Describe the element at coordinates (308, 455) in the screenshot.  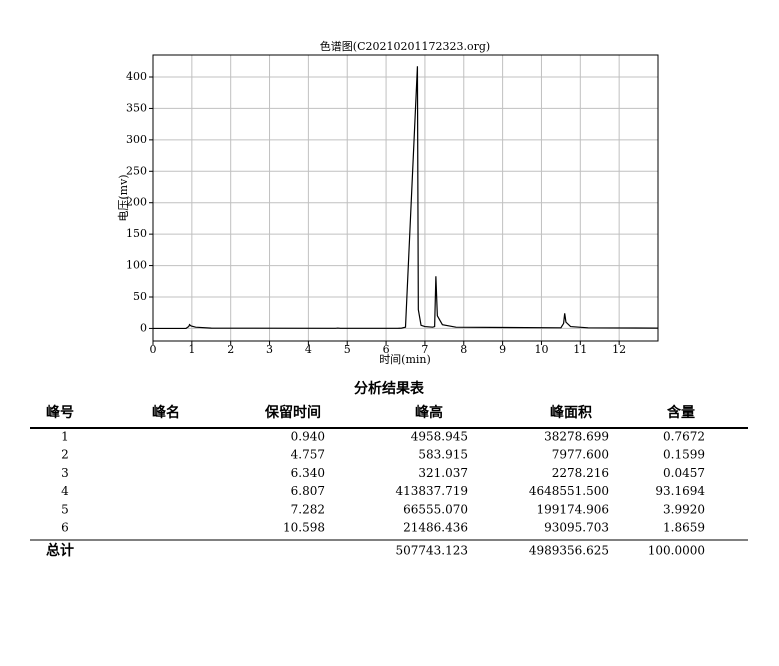
I see `table-cell: 4.757` at that location.